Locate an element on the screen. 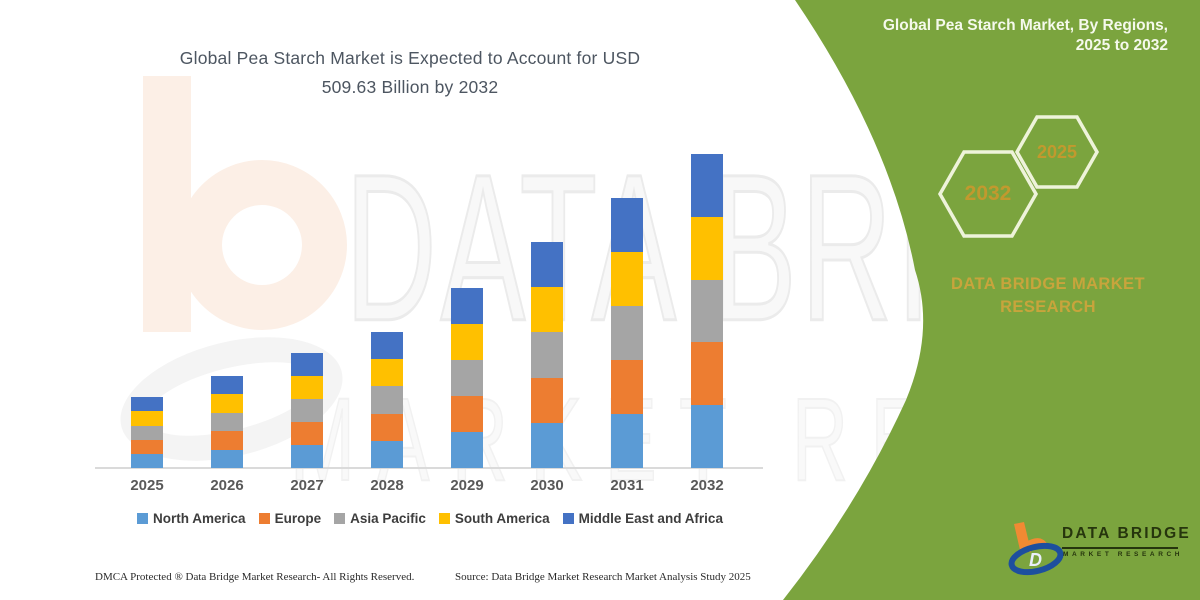 This screenshot has width=1200, height=600. bar-segment-2031-europe is located at coordinates (627, 387).